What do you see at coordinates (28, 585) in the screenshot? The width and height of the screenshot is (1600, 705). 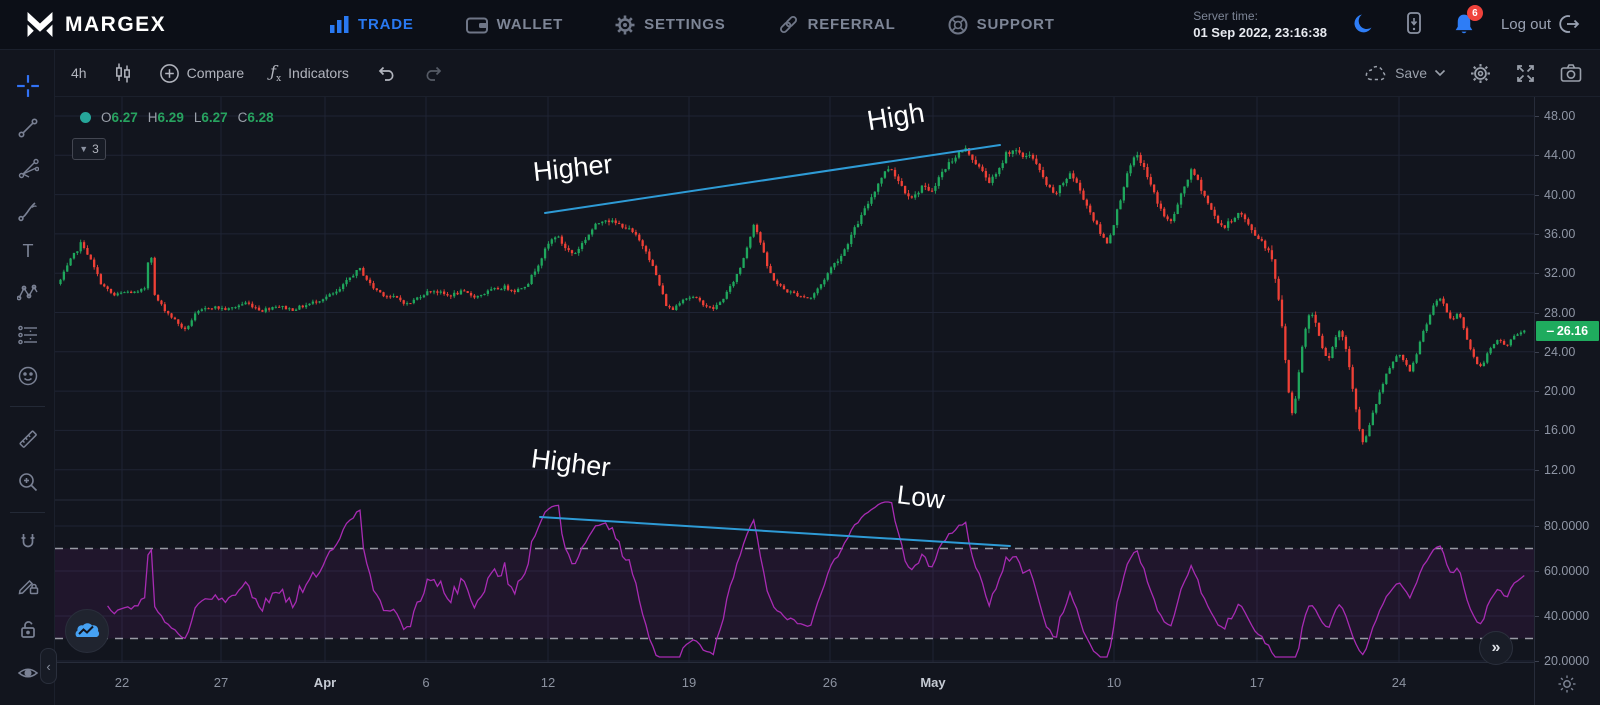 I see `tool-drawing-lock` at bounding box center [28, 585].